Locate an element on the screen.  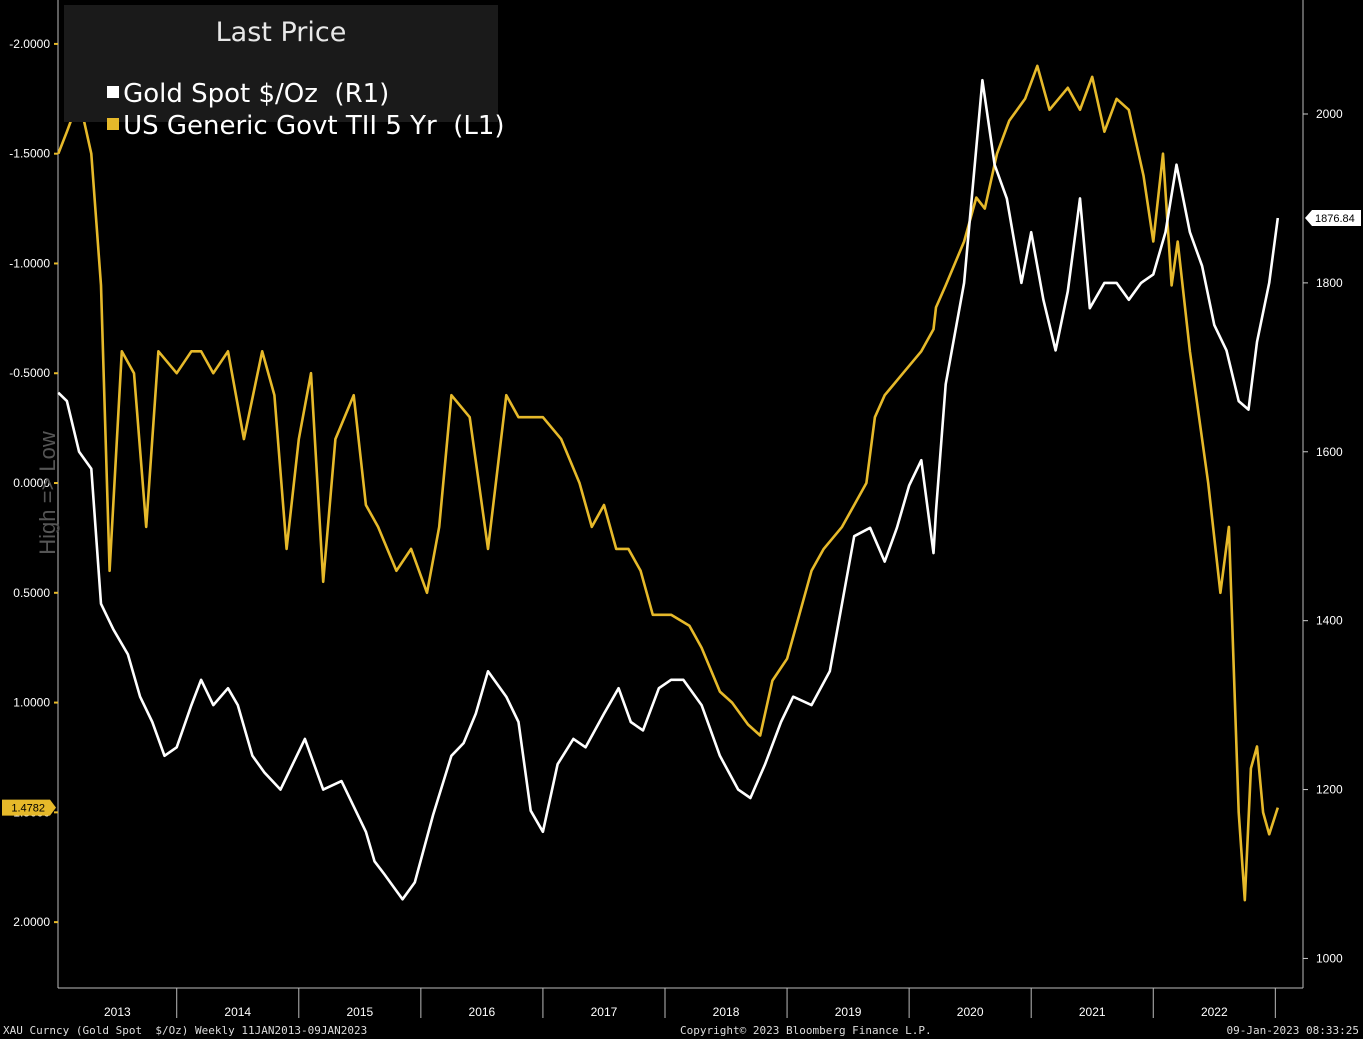
x-tick-label: 2018 is located at coordinates (726, 1012).